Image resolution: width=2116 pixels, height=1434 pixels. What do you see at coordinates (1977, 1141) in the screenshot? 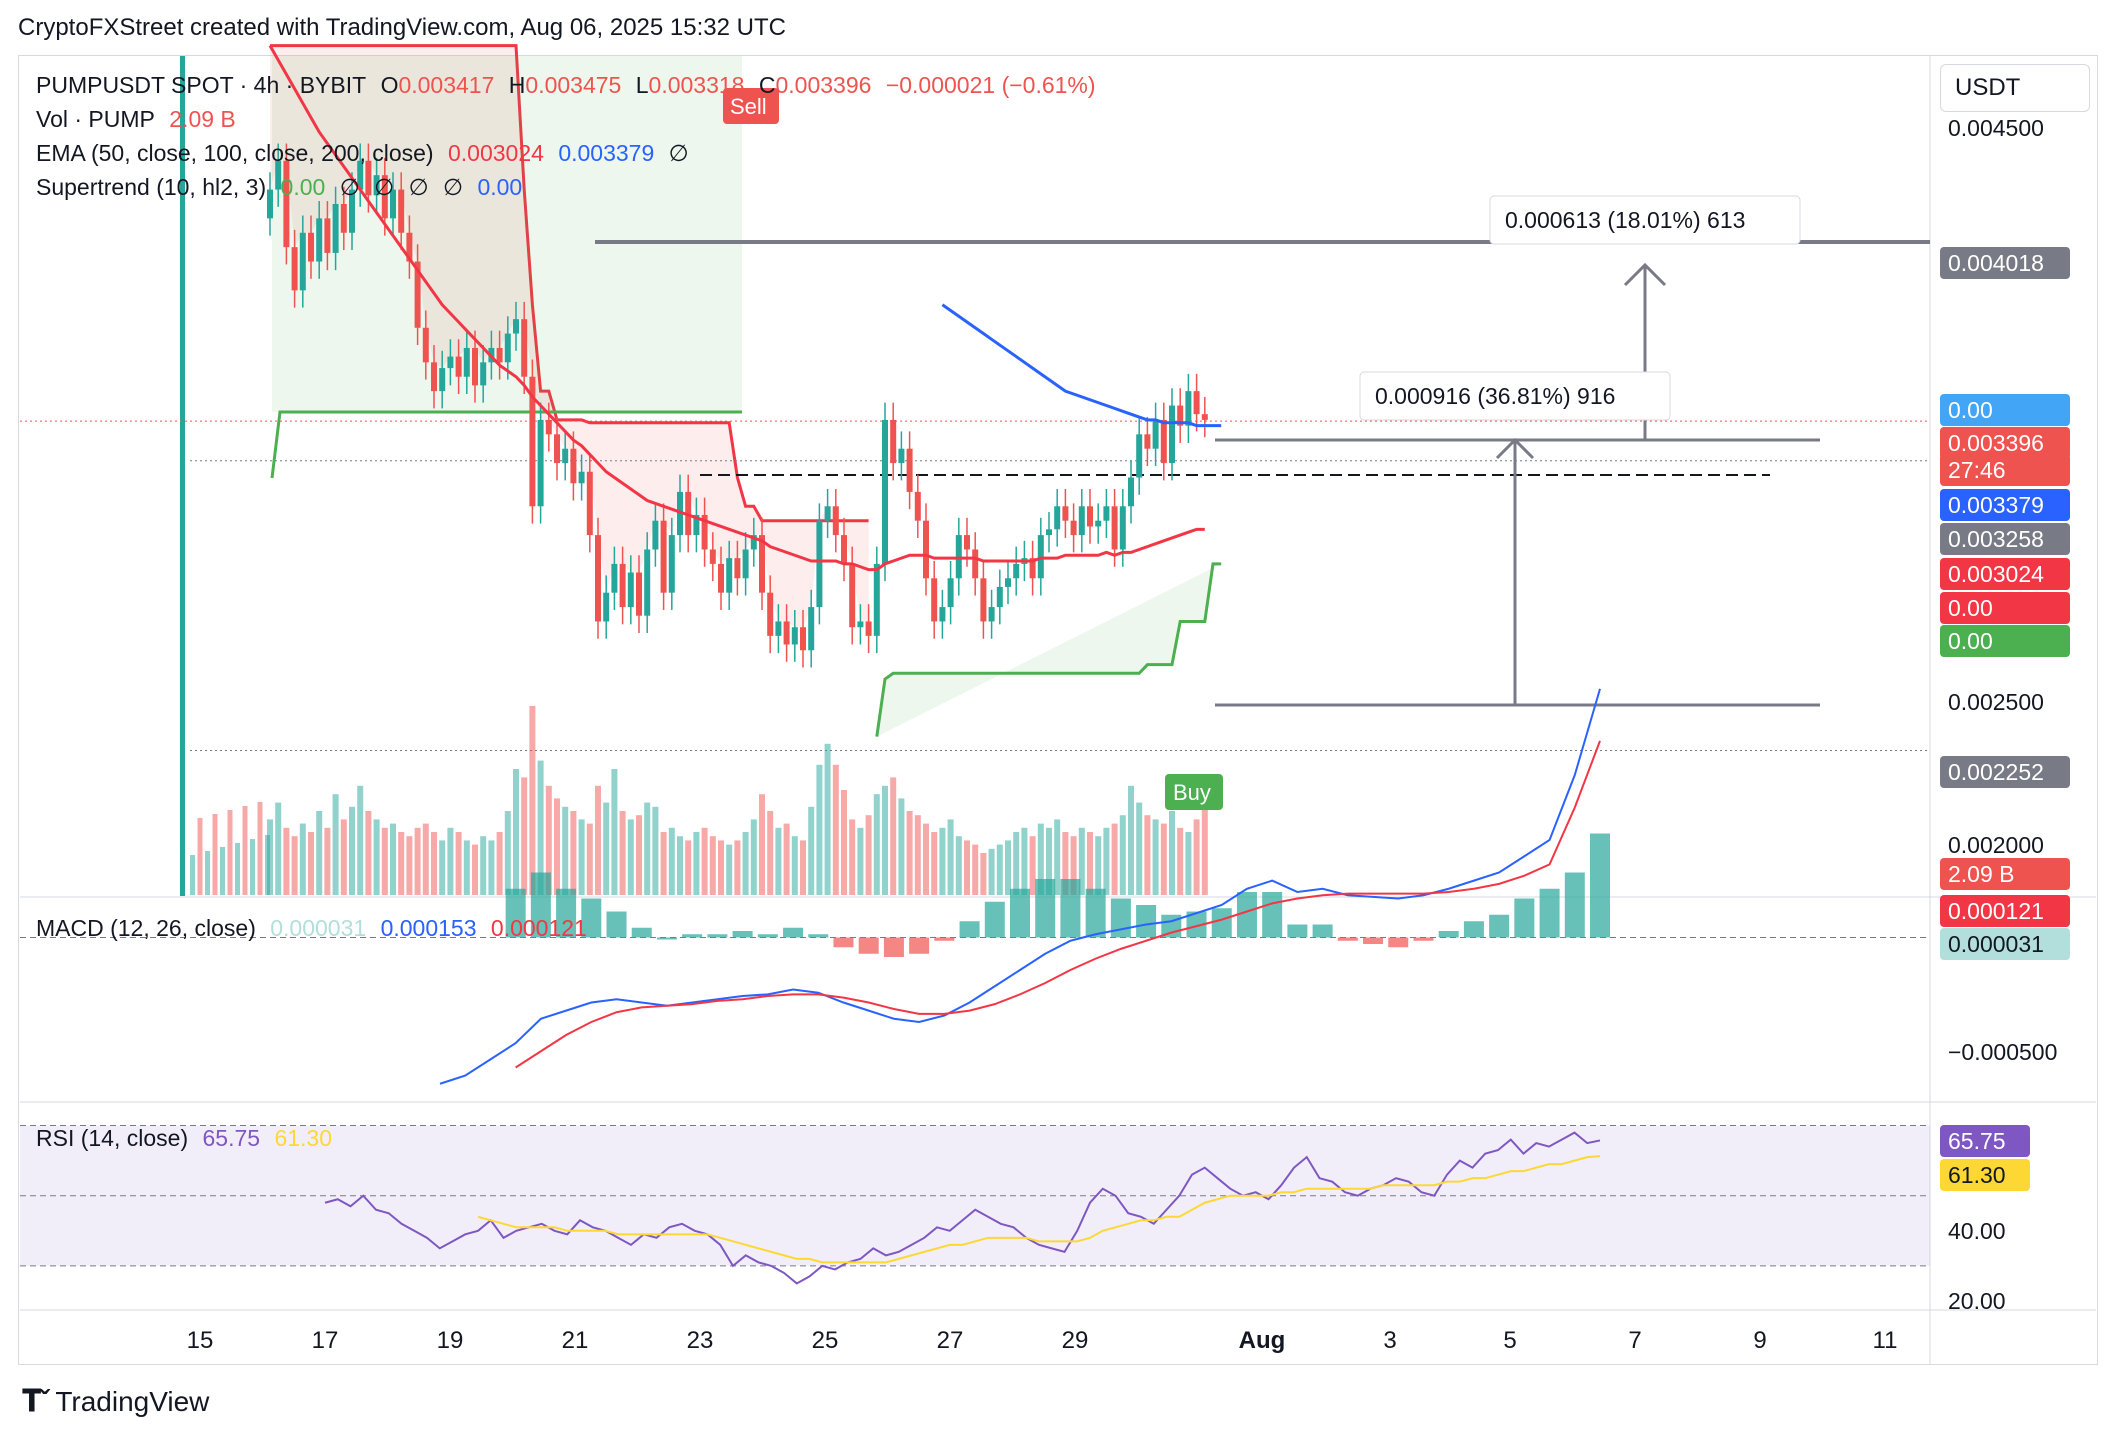
I see `rsi-axis-label-text: 65.75` at bounding box center [1977, 1141].